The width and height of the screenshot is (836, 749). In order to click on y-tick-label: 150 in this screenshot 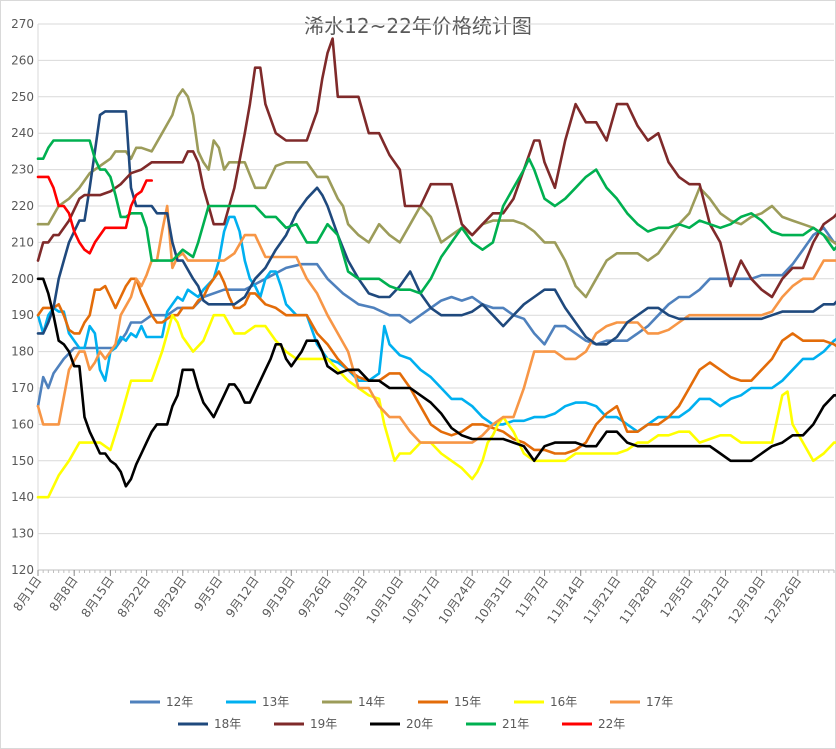, I will do `click(22, 461)`.